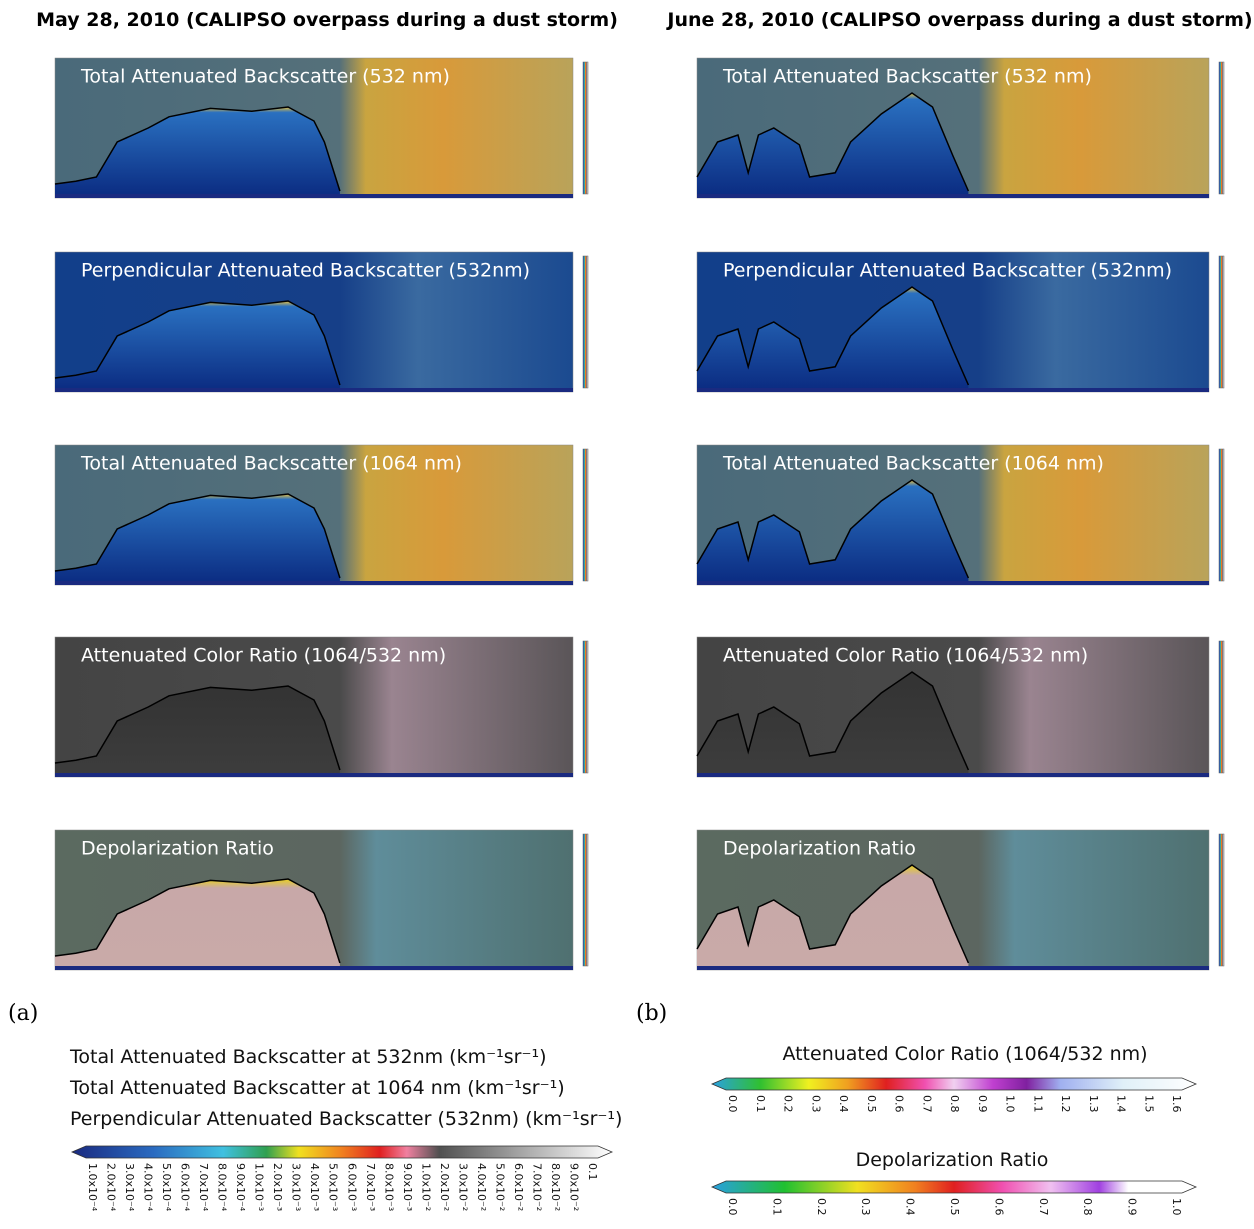 This screenshot has width=1254, height=1229. I want to click on colorbar-tick: 8.0x10⁻⁴, so click(222, 1187).